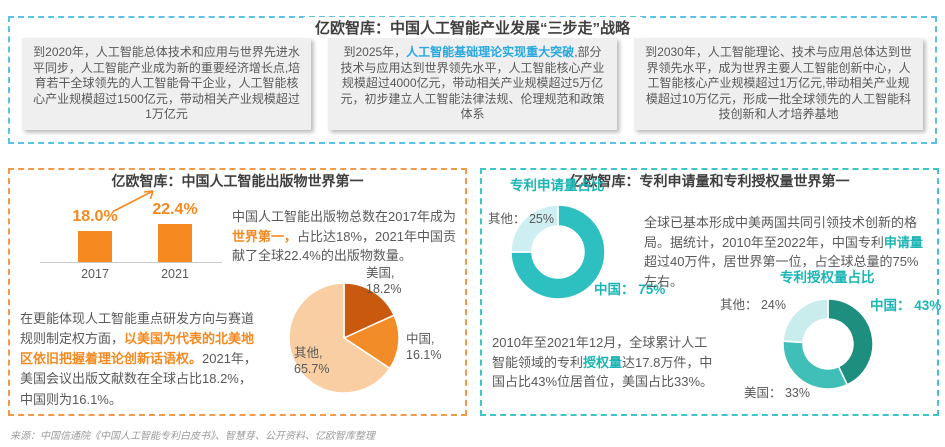 This screenshot has height=447, width=945. Describe the element at coordinates (630, 289) in the screenshot. I see `applications-label-china: 中国： 75%` at that location.